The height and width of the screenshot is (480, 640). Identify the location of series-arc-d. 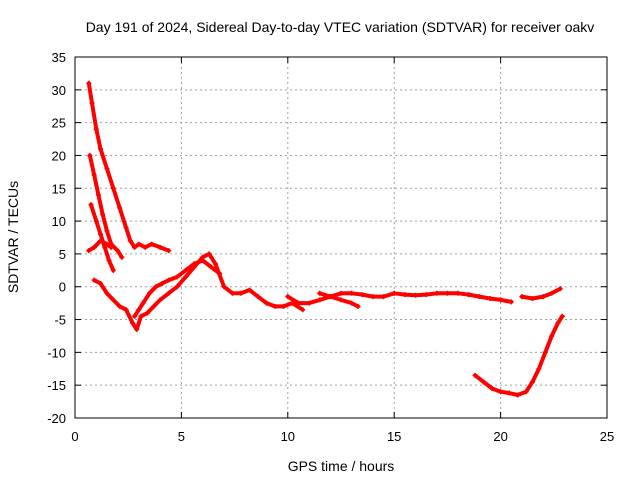
(100, 246).